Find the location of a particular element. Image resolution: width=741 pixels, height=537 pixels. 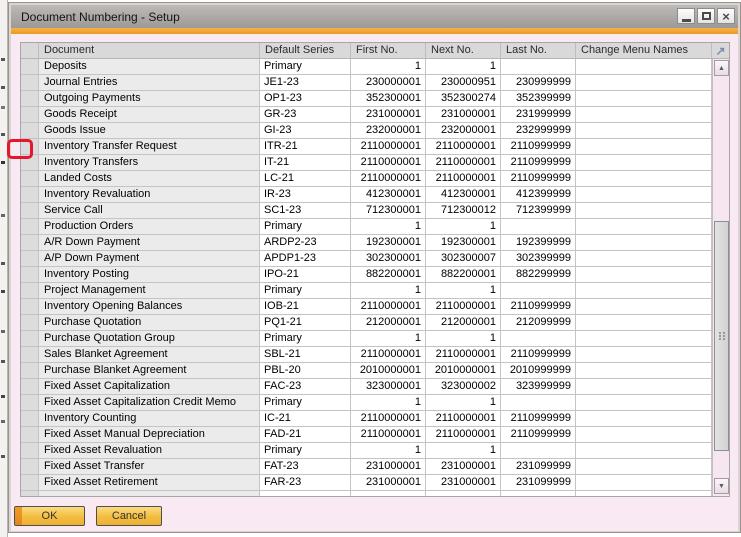

cell-next-no: 232000001 is located at coordinates (463, 131).